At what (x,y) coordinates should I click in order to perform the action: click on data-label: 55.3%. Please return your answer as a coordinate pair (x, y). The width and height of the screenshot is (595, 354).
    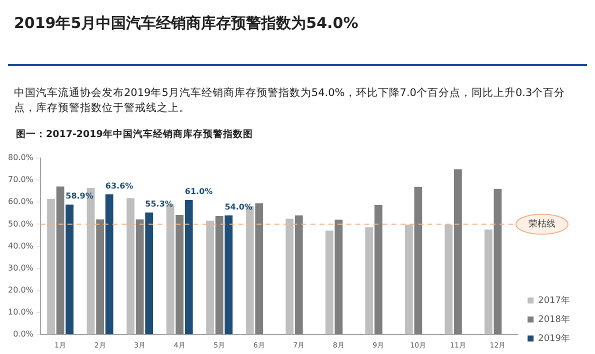
    Looking at the image, I should click on (159, 204).